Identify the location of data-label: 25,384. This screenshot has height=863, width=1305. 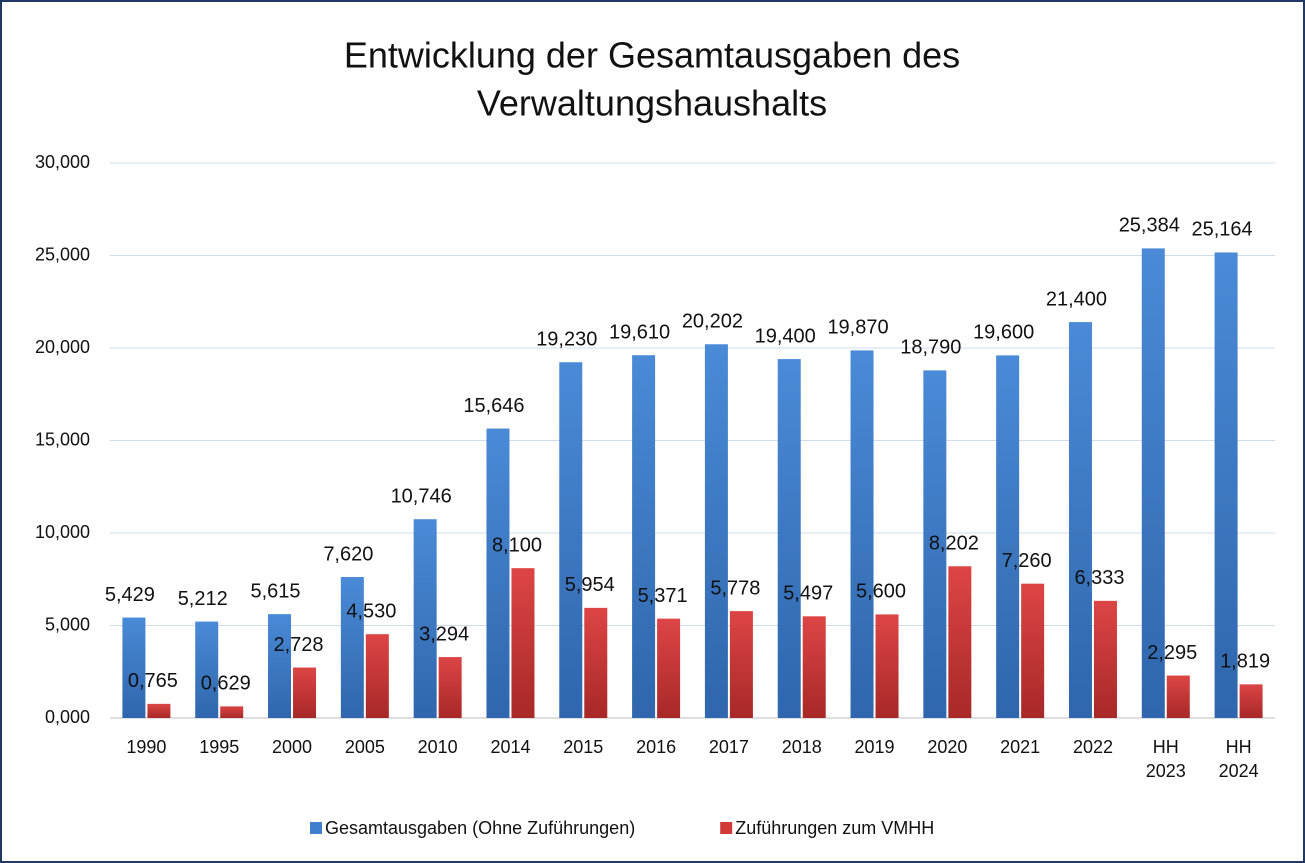
(1149, 226).